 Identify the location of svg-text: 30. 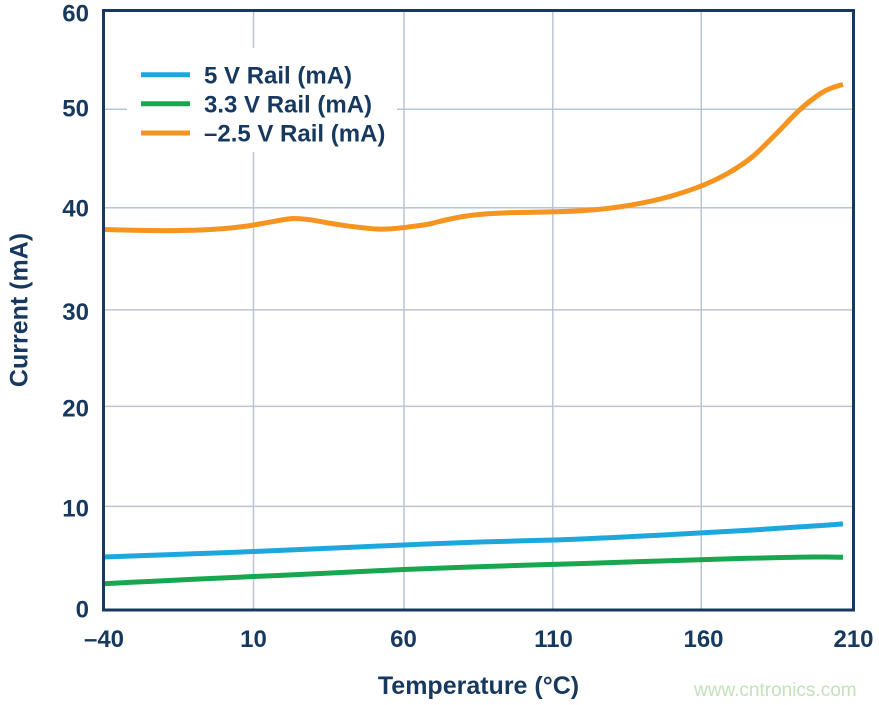
(75, 312).